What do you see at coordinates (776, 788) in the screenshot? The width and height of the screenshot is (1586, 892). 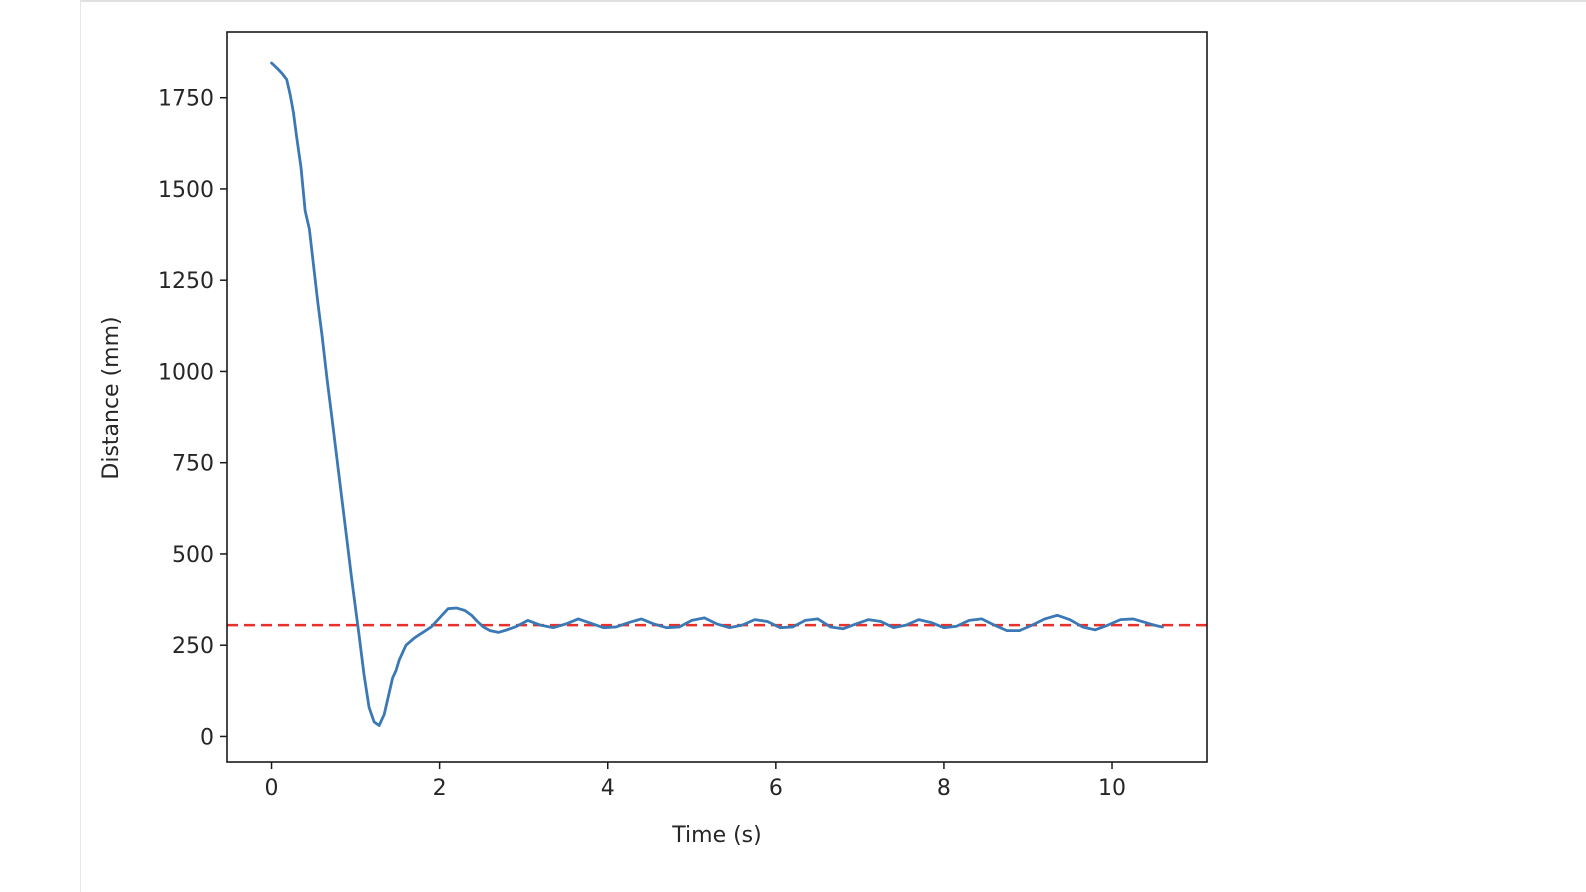 I see `x-tick-label: 6` at bounding box center [776, 788].